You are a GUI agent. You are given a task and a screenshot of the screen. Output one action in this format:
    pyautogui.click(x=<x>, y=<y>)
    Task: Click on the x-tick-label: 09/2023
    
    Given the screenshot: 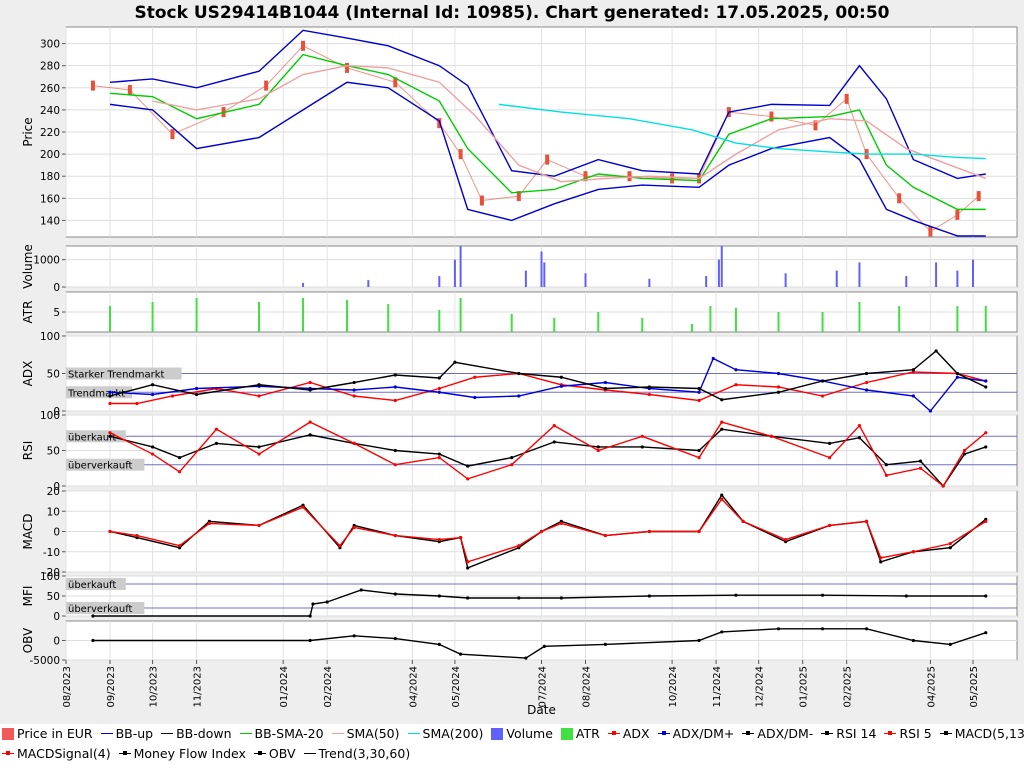 What is the action you would take?
    pyautogui.click(x=111, y=687)
    